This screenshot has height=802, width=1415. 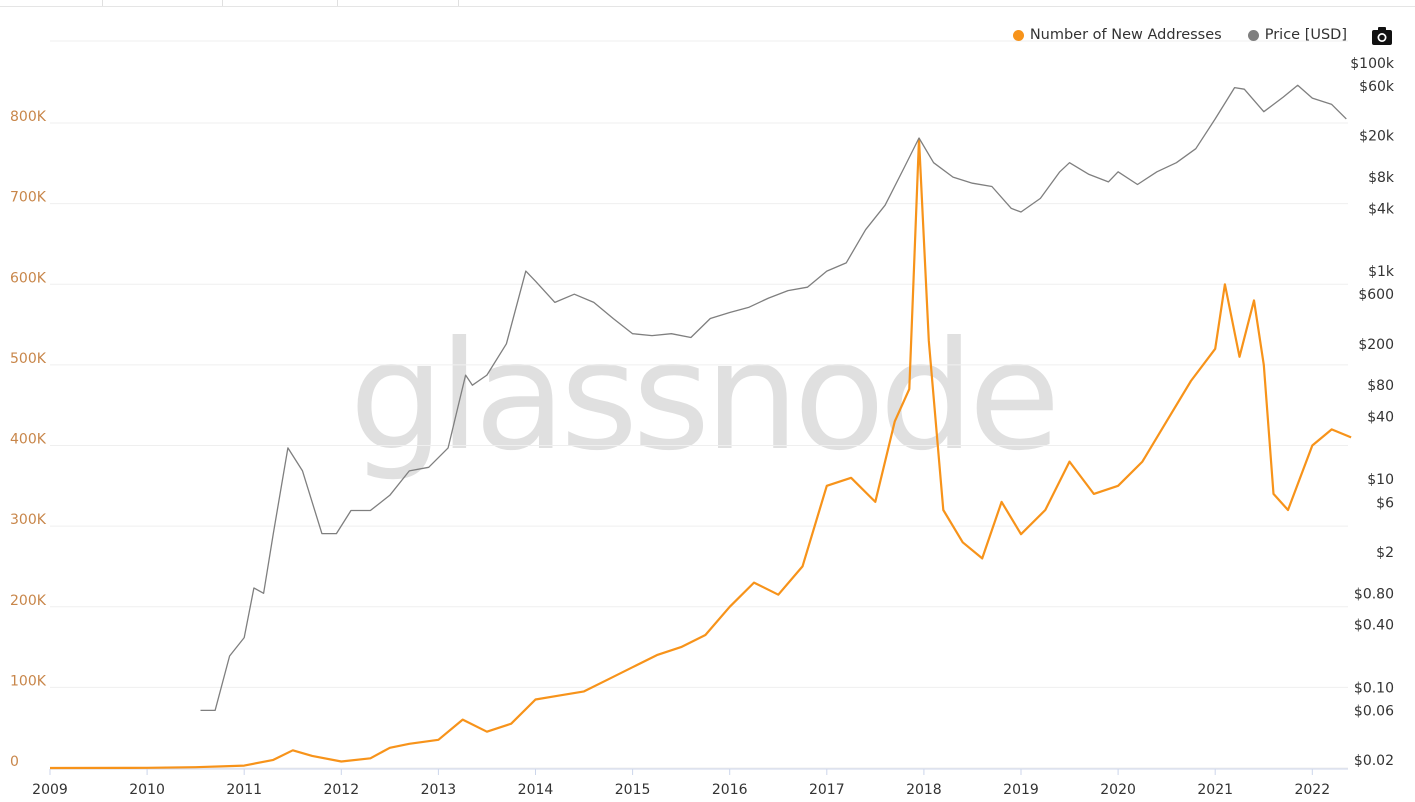 What do you see at coordinates (1374, 761) in the screenshot?
I see `right-tick-label: $0.02` at bounding box center [1374, 761].